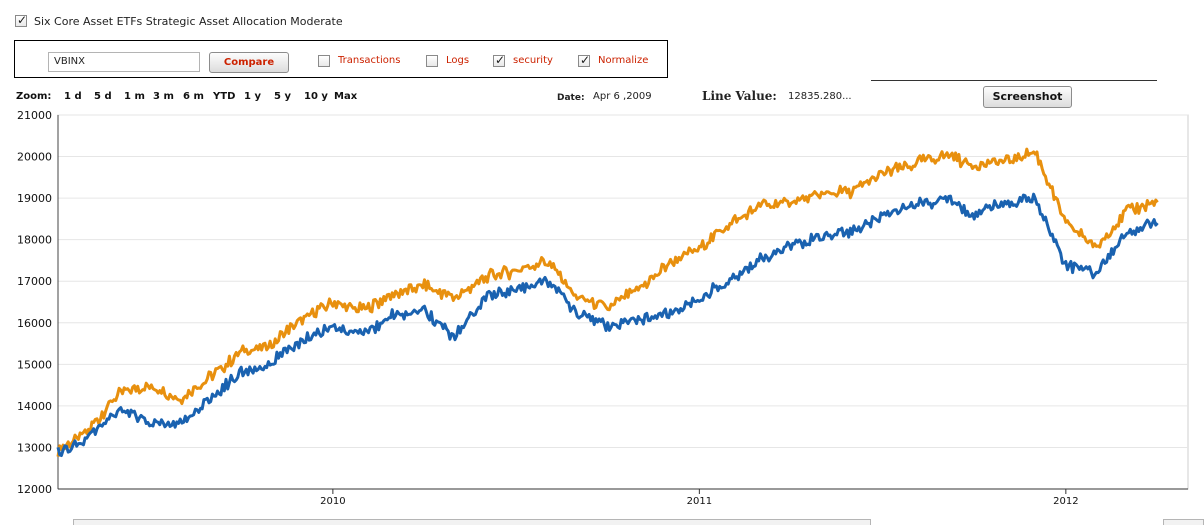  Describe the element at coordinates (282, 96) in the screenshot. I see `zoom-5y: 5 y` at that location.